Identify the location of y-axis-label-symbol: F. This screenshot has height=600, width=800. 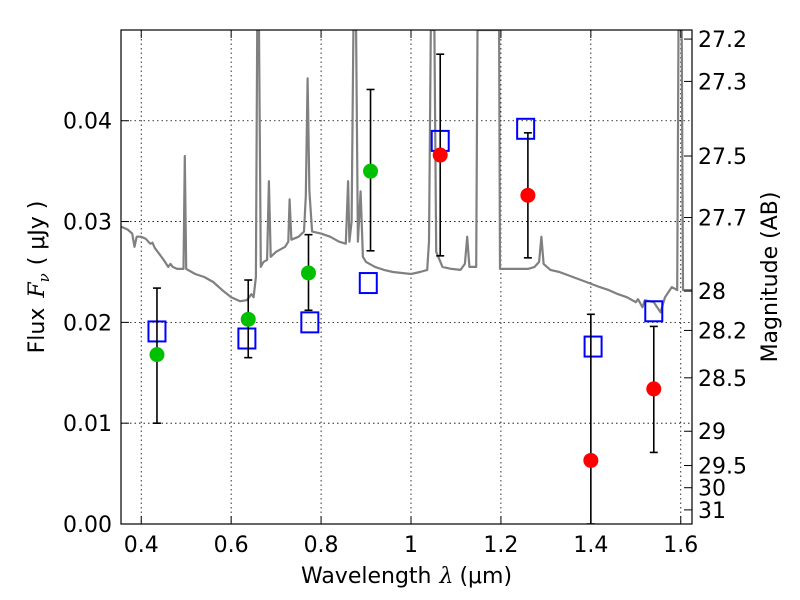
(37, 290).